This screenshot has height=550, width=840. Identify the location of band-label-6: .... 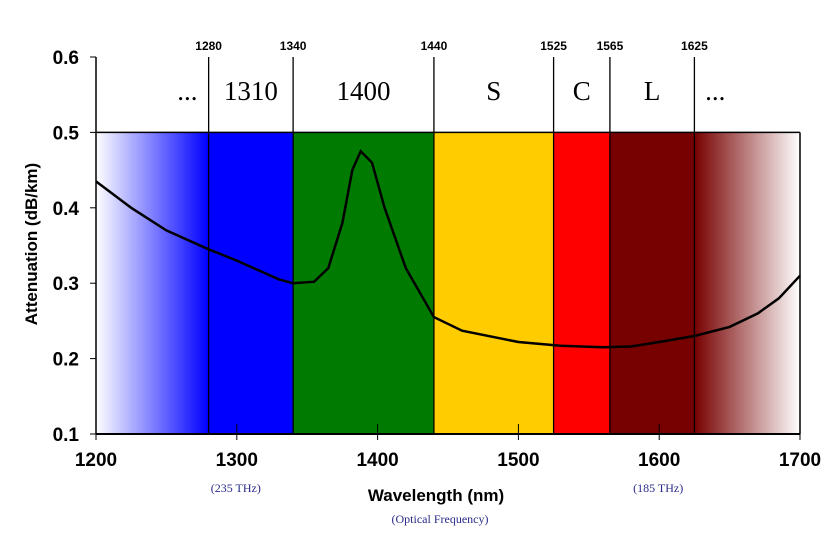
(715, 91).